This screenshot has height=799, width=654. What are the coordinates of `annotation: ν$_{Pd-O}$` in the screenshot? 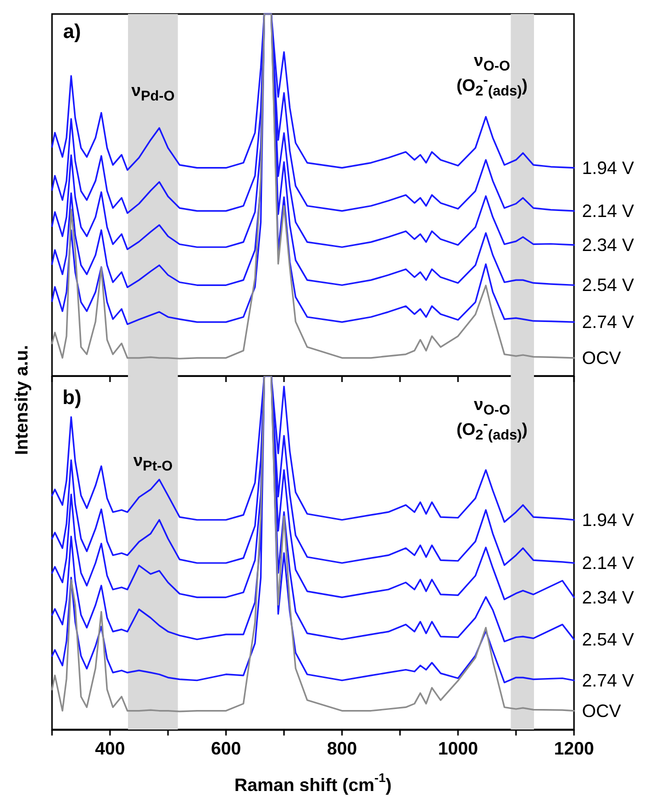 It's located at (153, 93).